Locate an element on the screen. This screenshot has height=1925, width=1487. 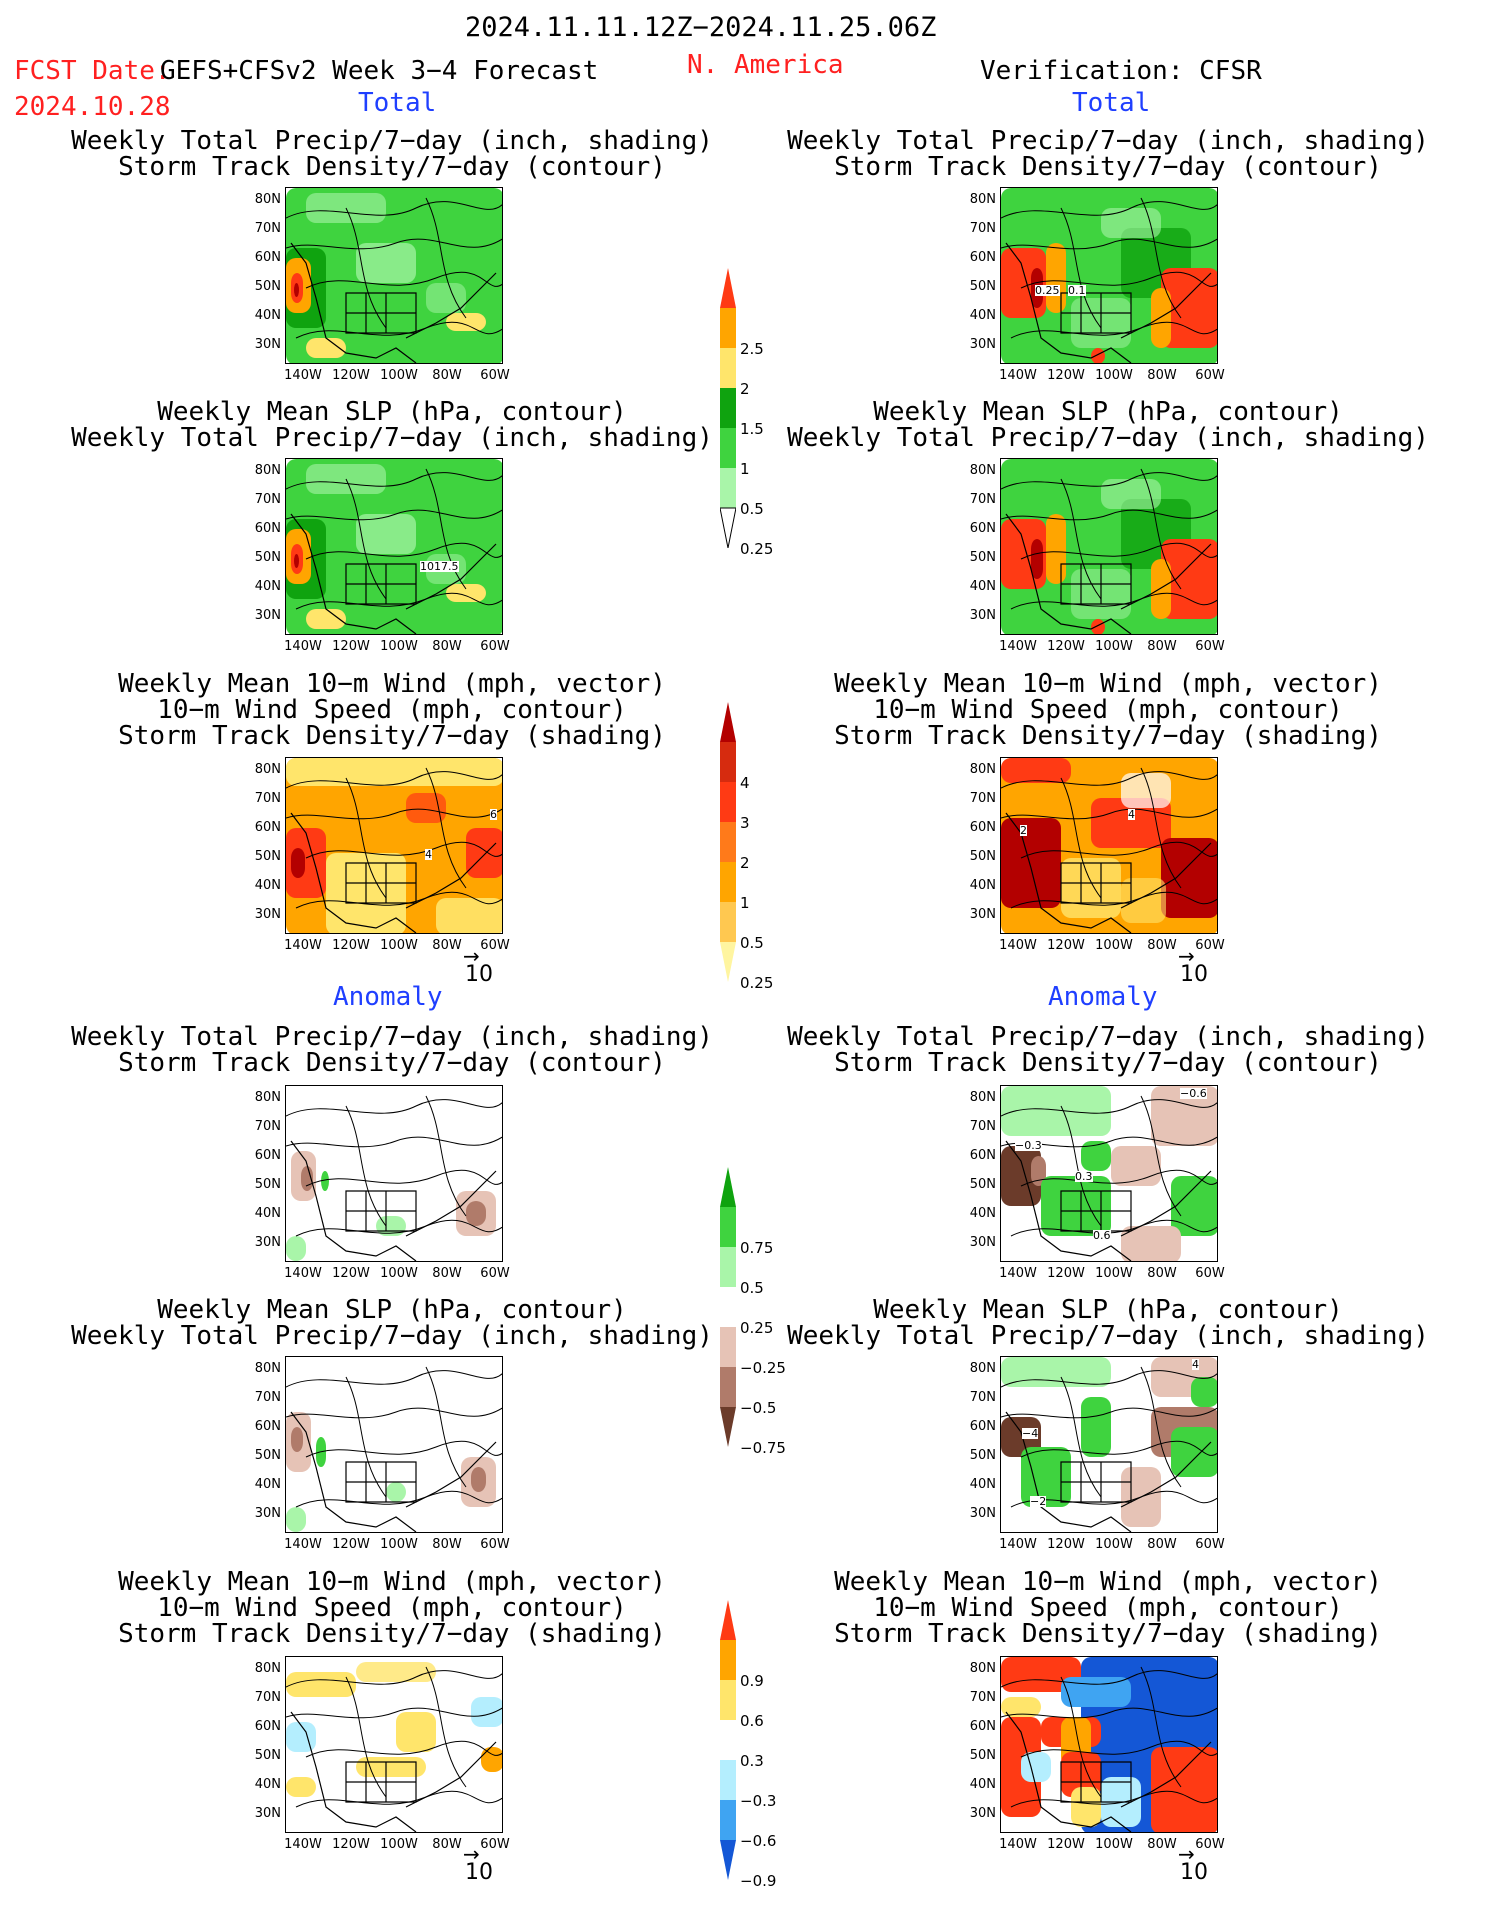
colorbar-tick-label: 1.5 is located at coordinates (752, 429).